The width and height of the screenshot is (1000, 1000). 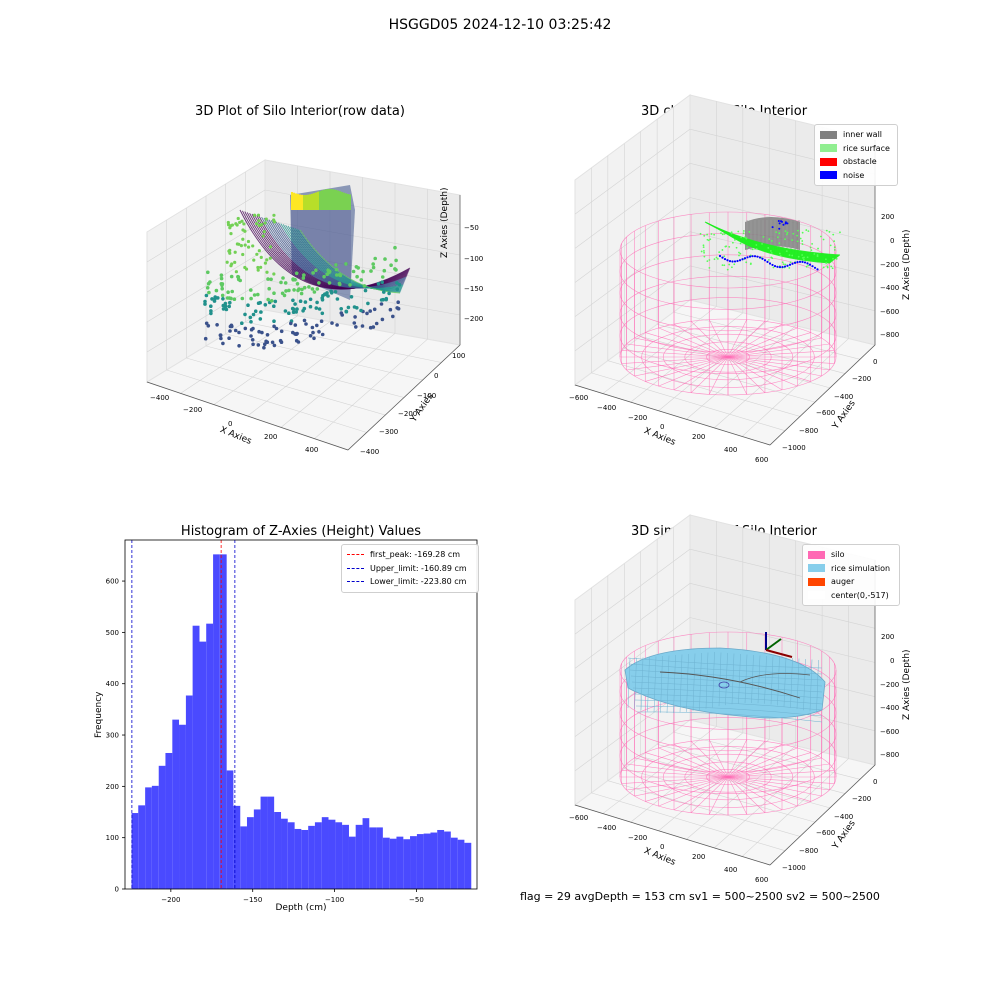 I want to click on raw-ytick: −100, so click(x=427, y=396).